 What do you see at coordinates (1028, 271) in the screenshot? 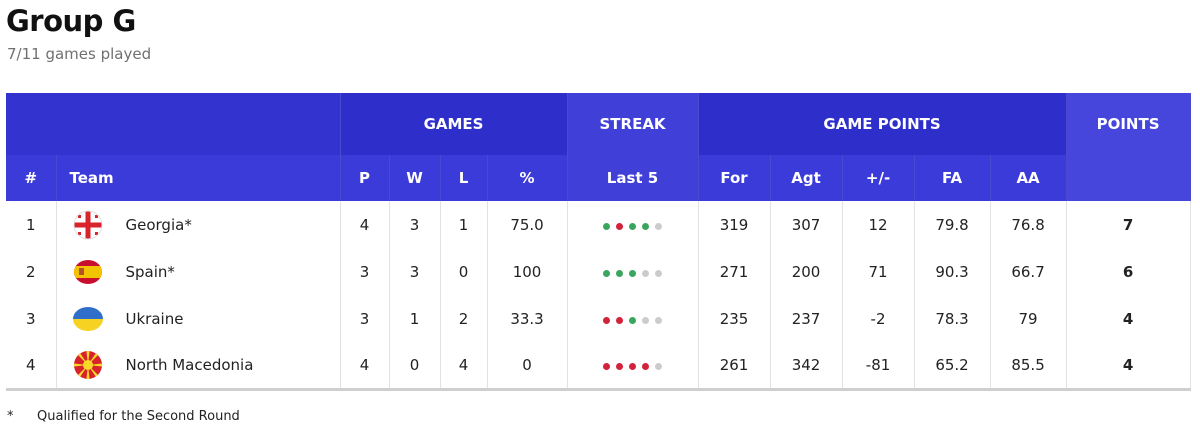
I see `aa-cell: 66.7` at bounding box center [1028, 271].